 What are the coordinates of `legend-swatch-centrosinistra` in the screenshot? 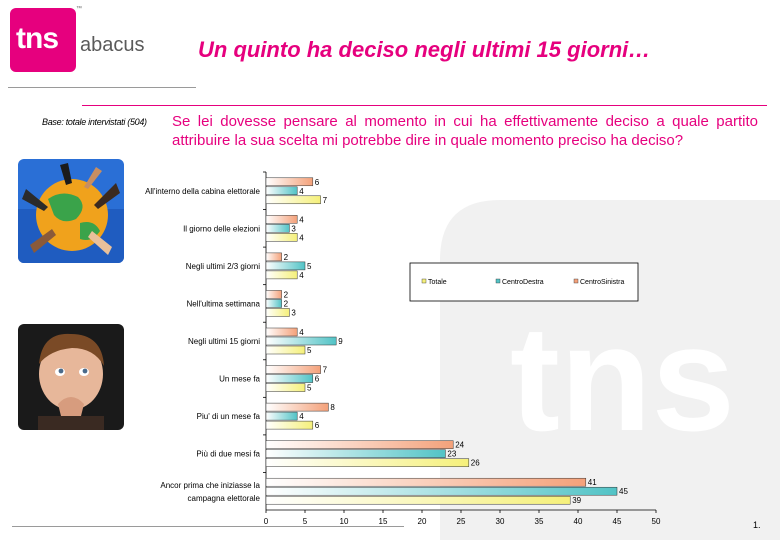 It's located at (576, 281).